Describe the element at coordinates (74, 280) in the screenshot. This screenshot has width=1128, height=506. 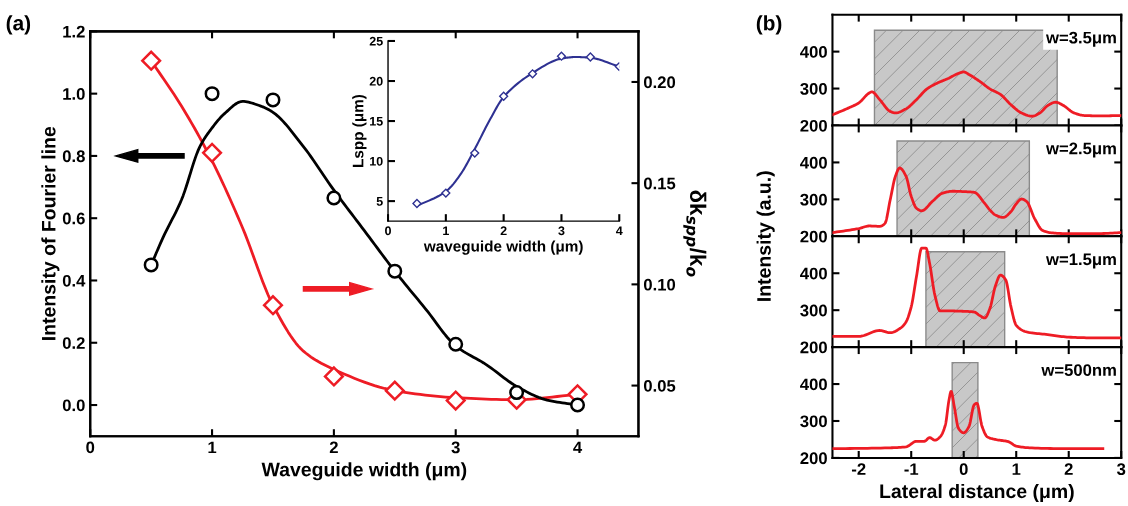
I see `y-tick-label: 0.4` at that location.